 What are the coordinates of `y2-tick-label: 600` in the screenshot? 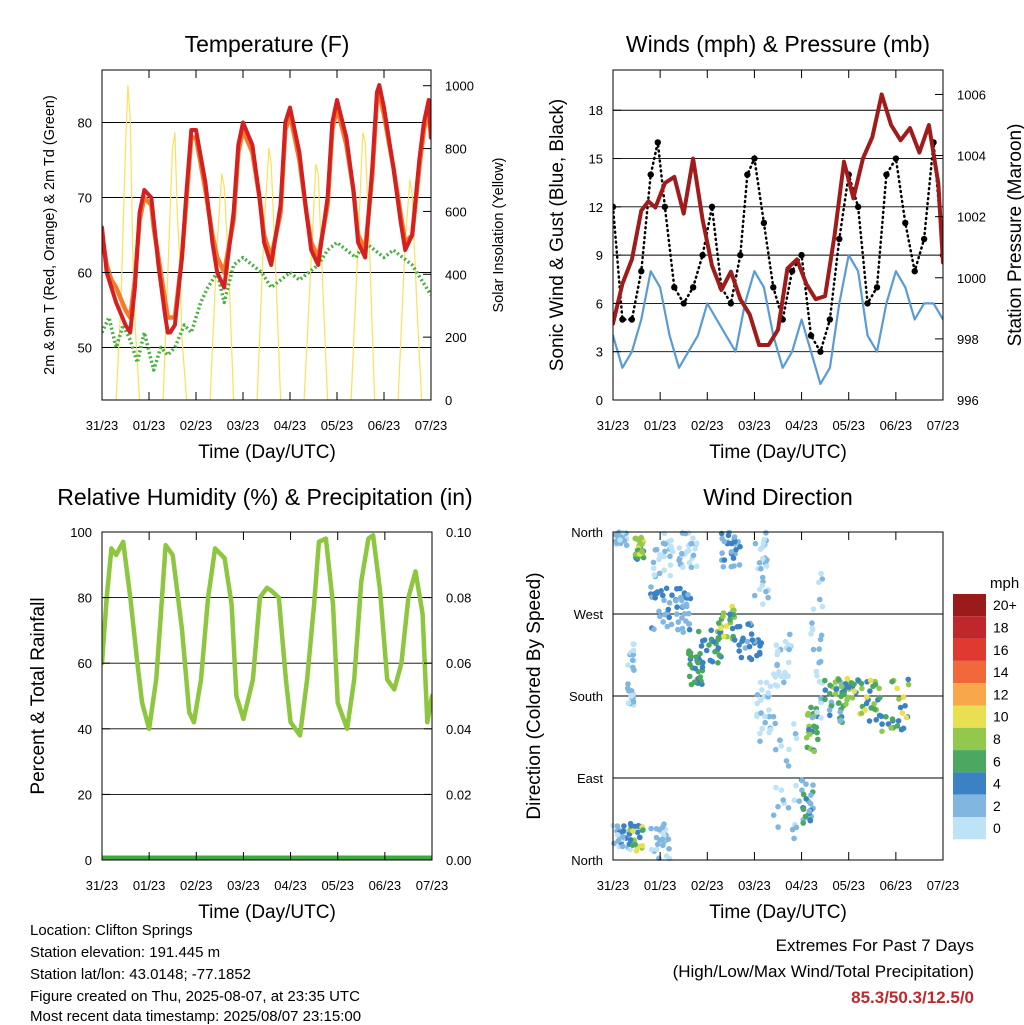 It's located at (456, 211).